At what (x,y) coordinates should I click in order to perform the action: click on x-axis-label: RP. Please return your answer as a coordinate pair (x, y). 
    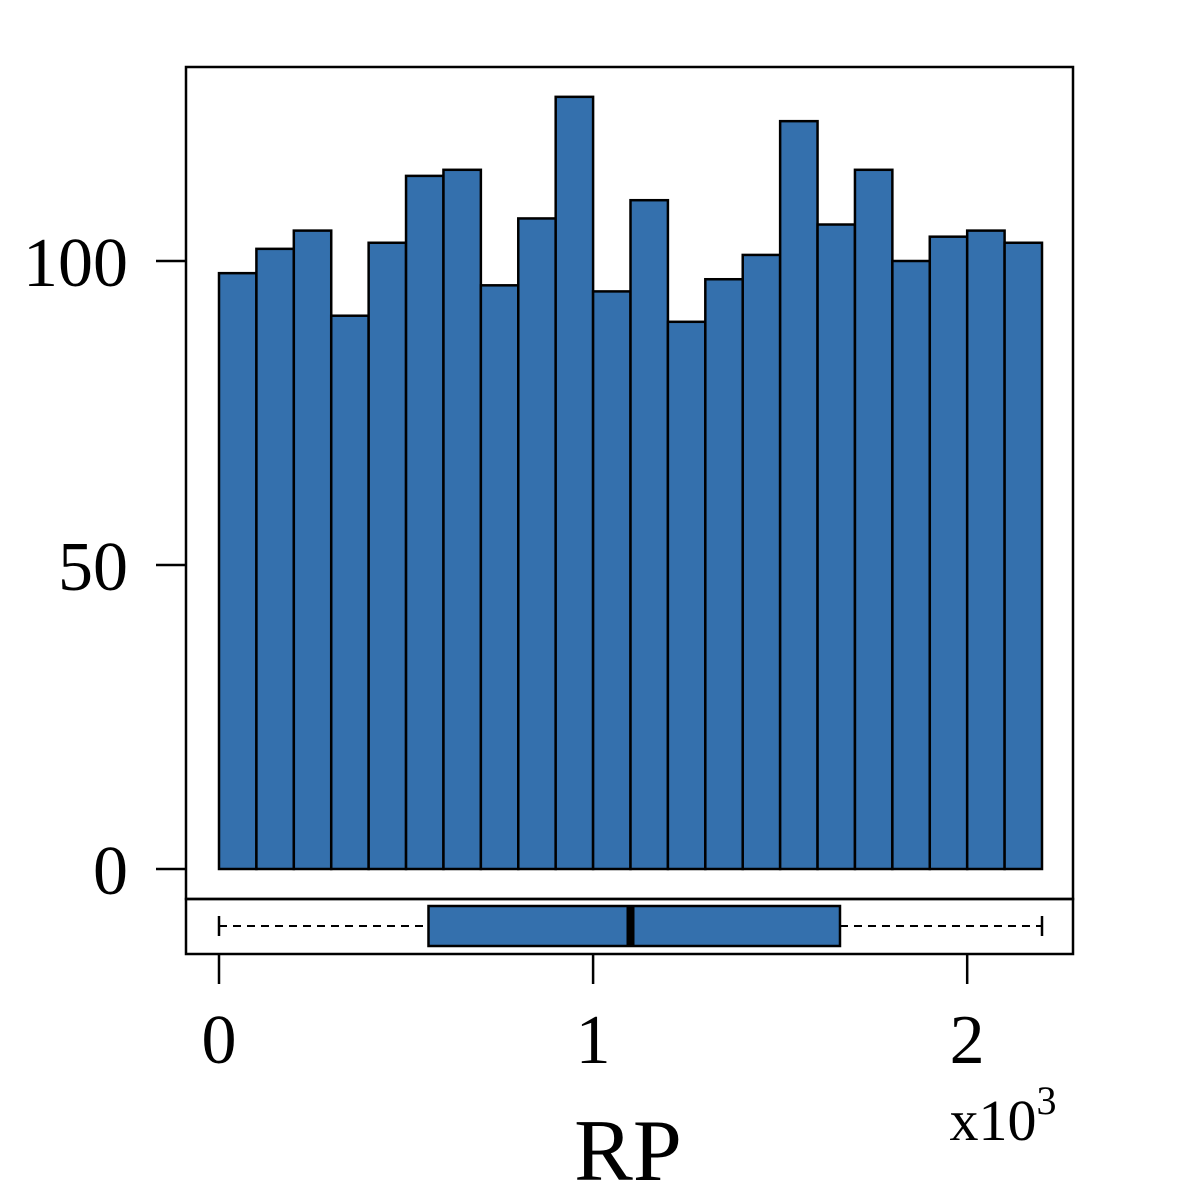
    Looking at the image, I should click on (628, 1151).